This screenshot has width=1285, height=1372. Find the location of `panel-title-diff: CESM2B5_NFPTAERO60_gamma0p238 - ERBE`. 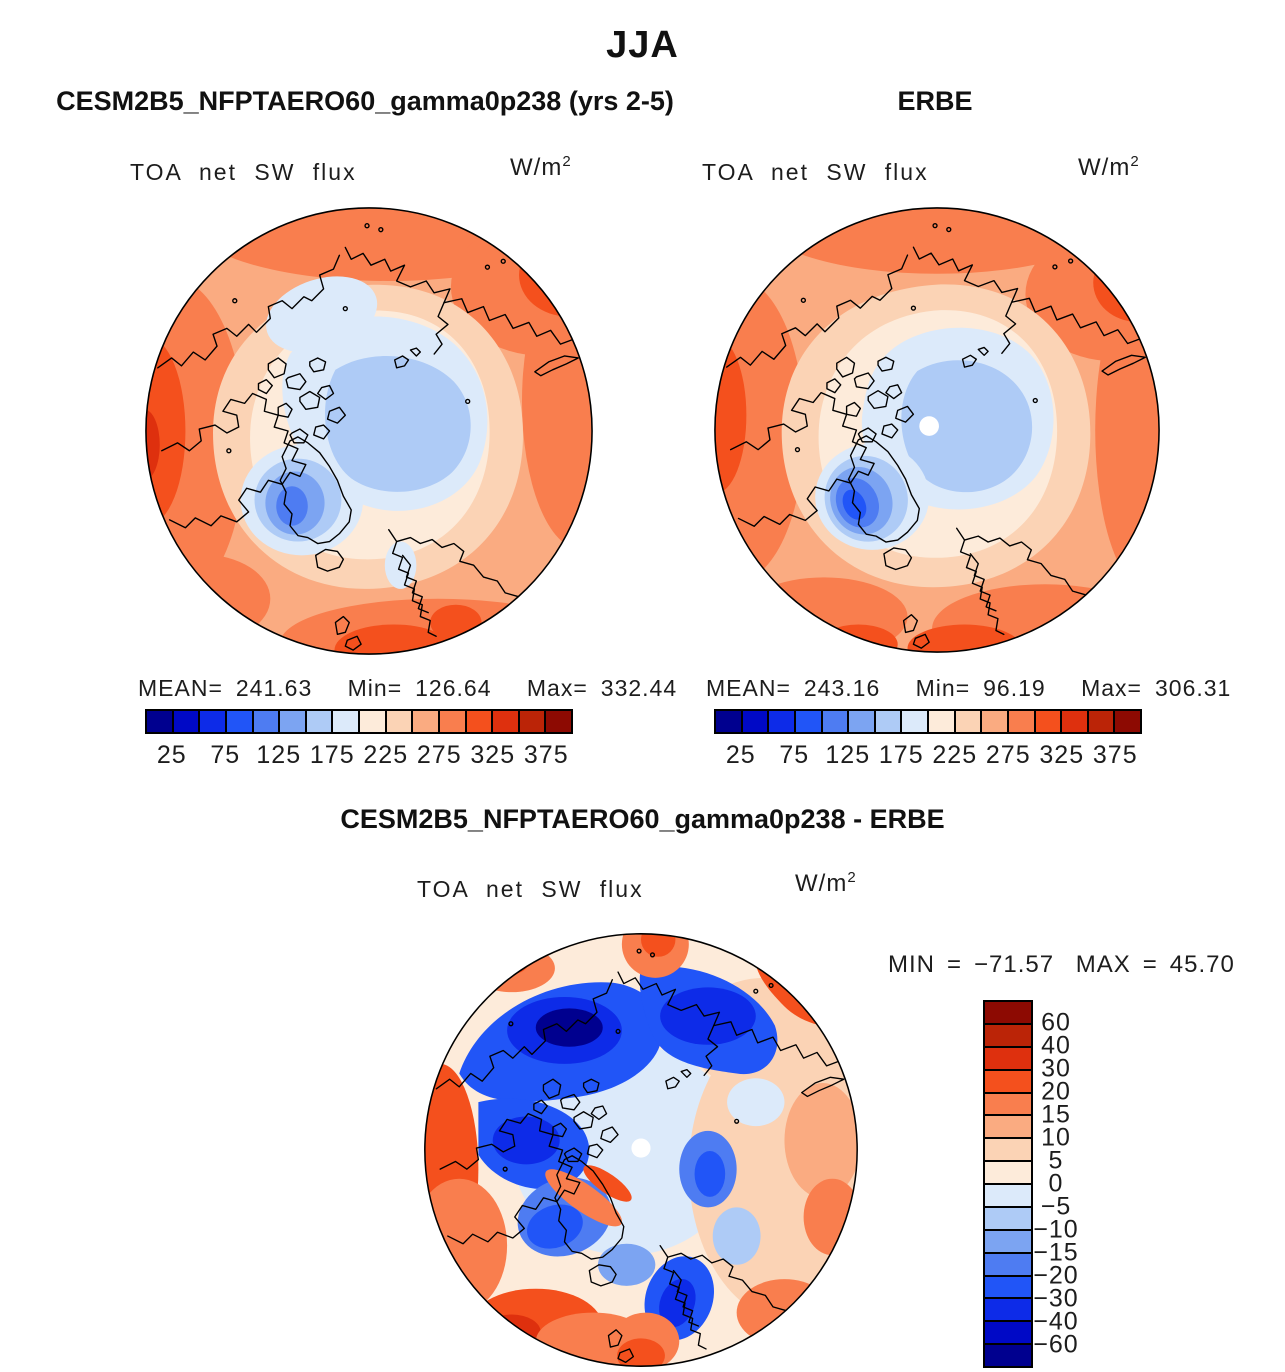

panel-title-diff: CESM2B5_NFPTAERO60_gamma0p238 - ERBE is located at coordinates (642, 819).